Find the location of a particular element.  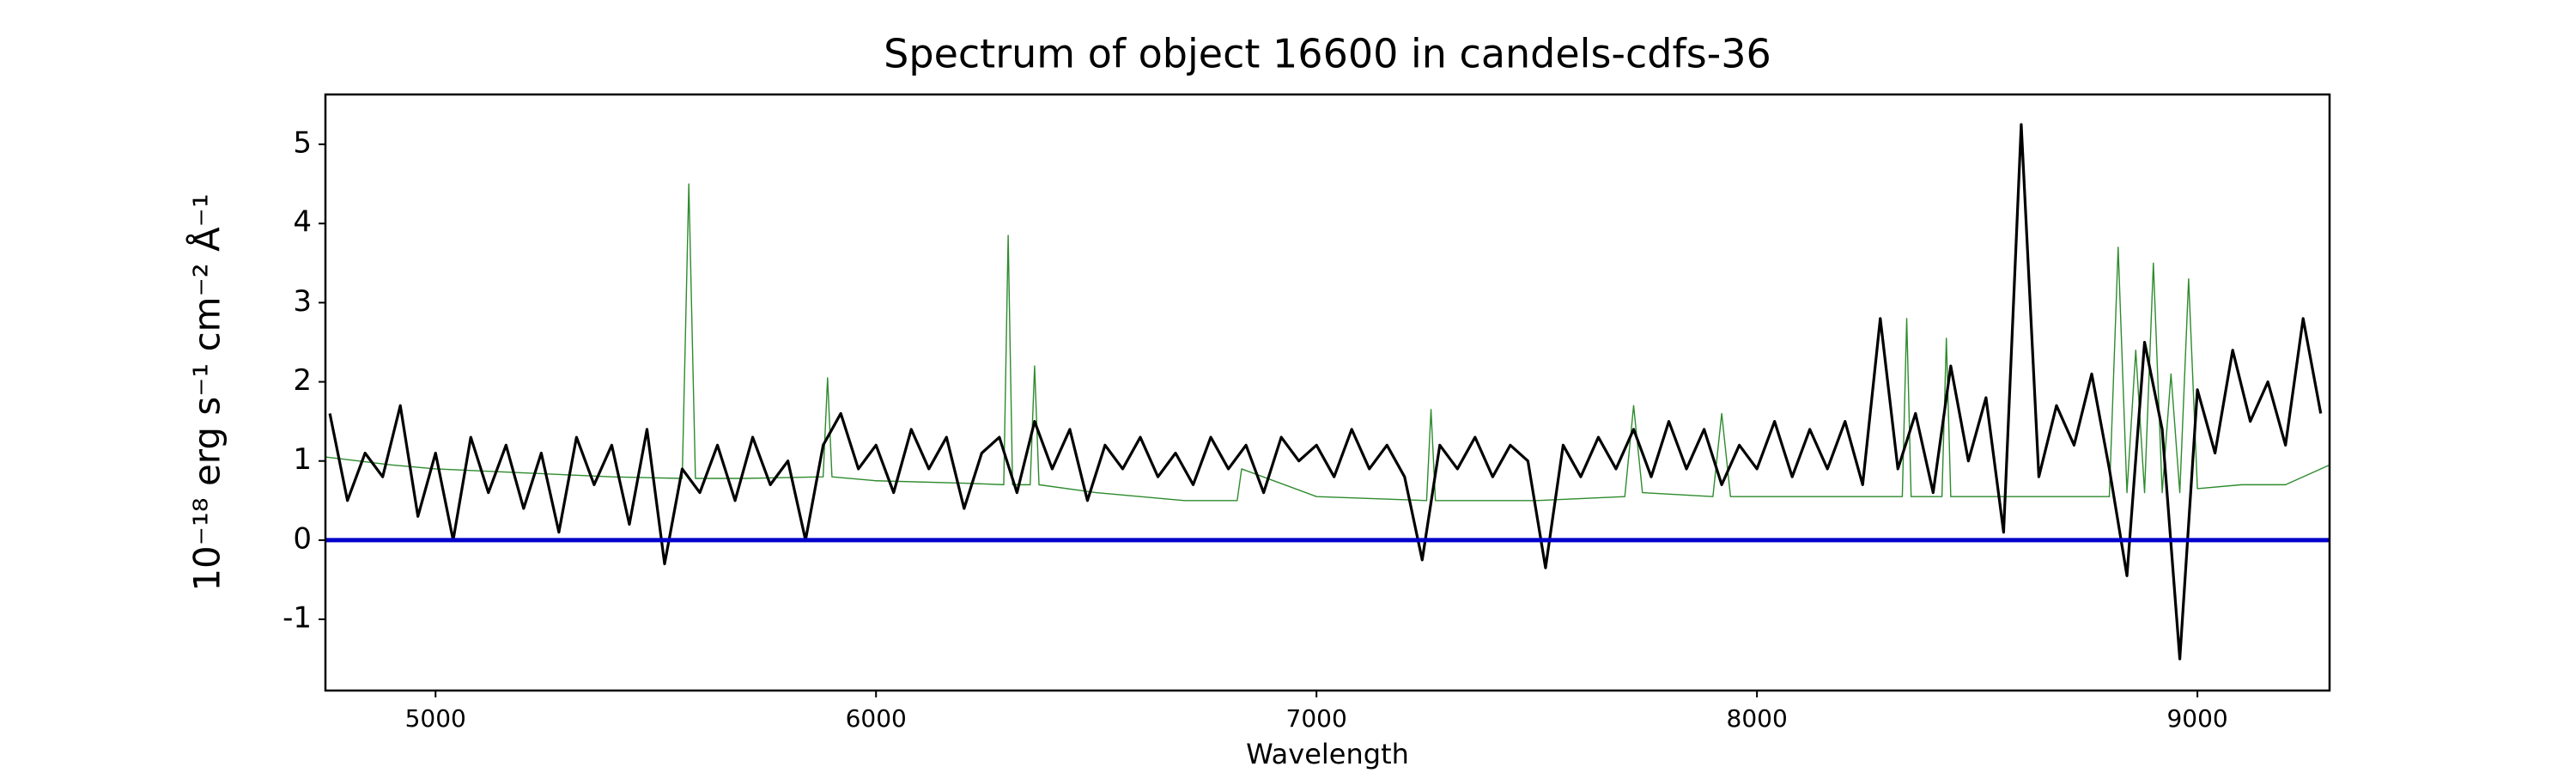

x-tick-label: 8000 is located at coordinates (1758, 718).